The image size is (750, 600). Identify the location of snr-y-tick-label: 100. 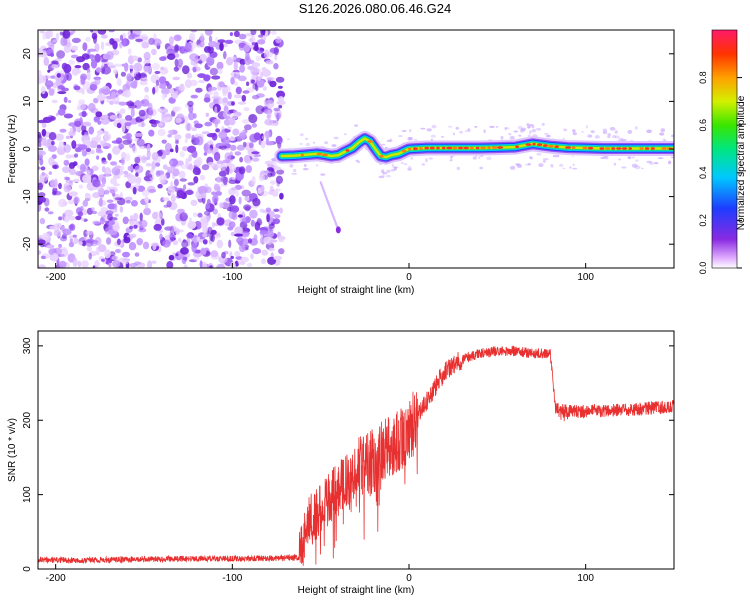
(27, 494).